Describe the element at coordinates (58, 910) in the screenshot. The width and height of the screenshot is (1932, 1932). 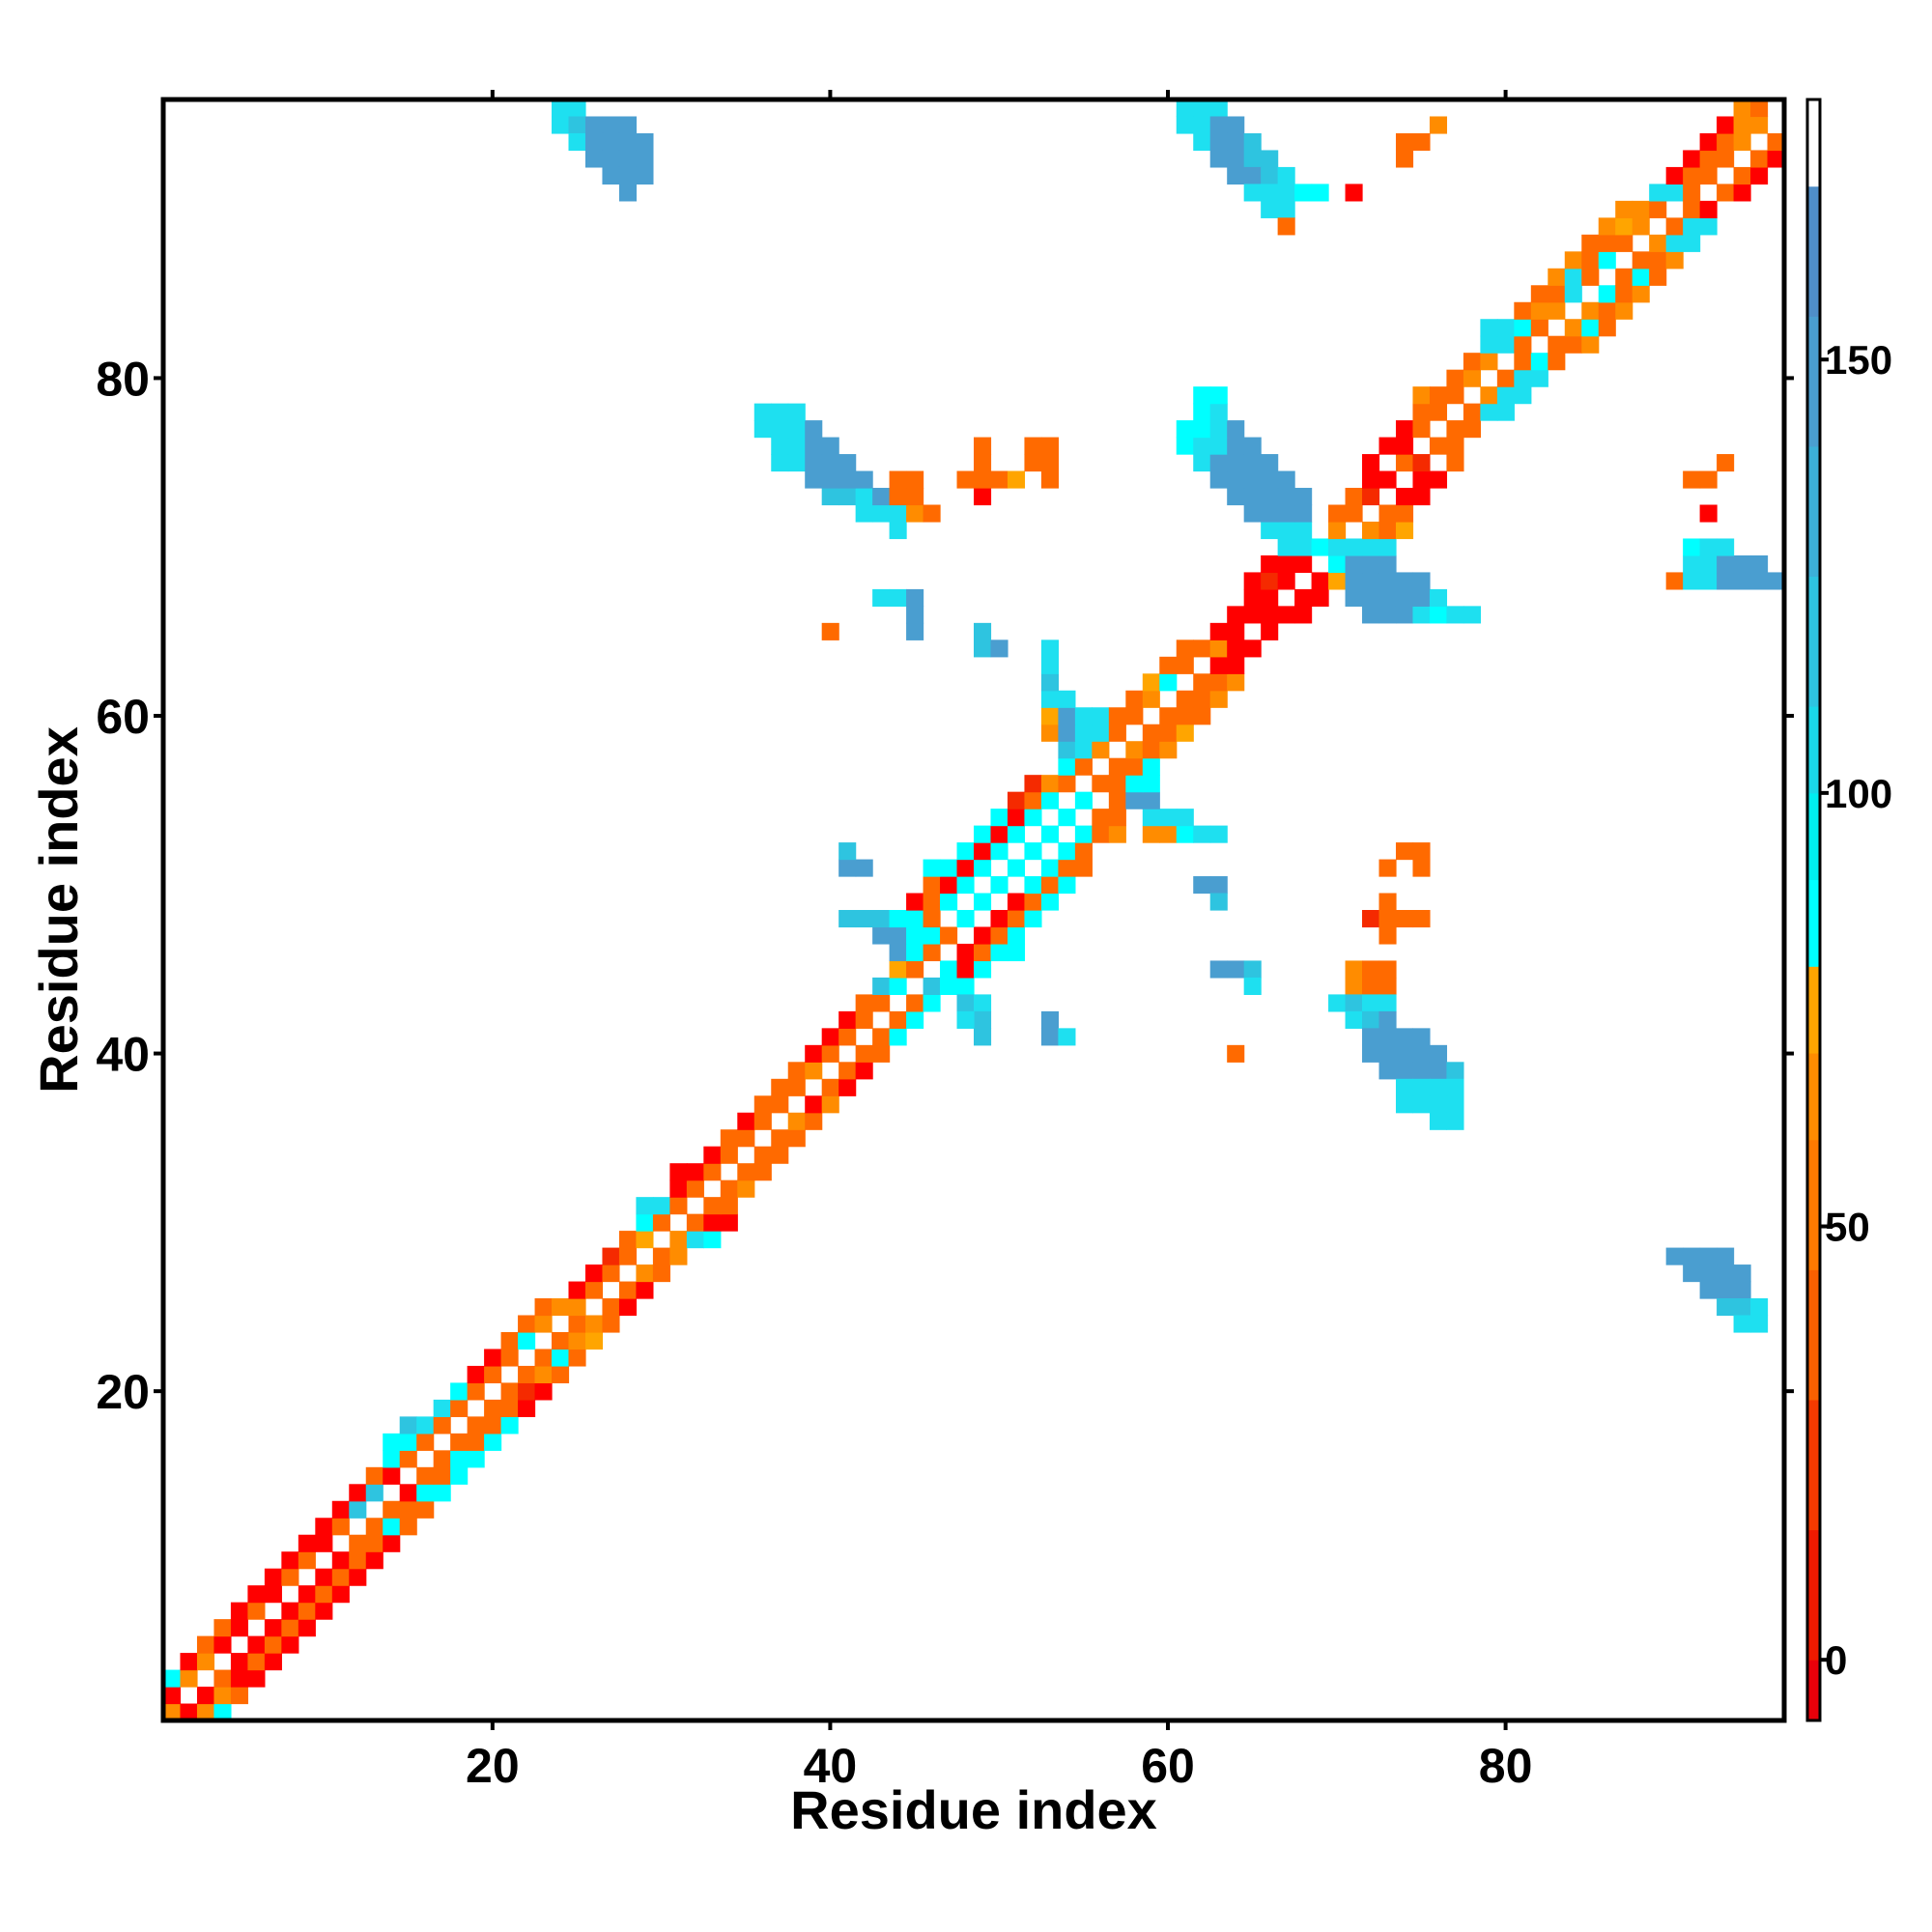
I see `y-axis-title: Residue index` at that location.